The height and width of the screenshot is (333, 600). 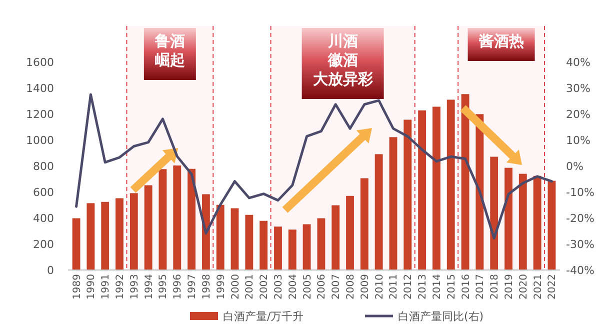 I want to click on x-tick-label: 1997, so click(x=192, y=287).